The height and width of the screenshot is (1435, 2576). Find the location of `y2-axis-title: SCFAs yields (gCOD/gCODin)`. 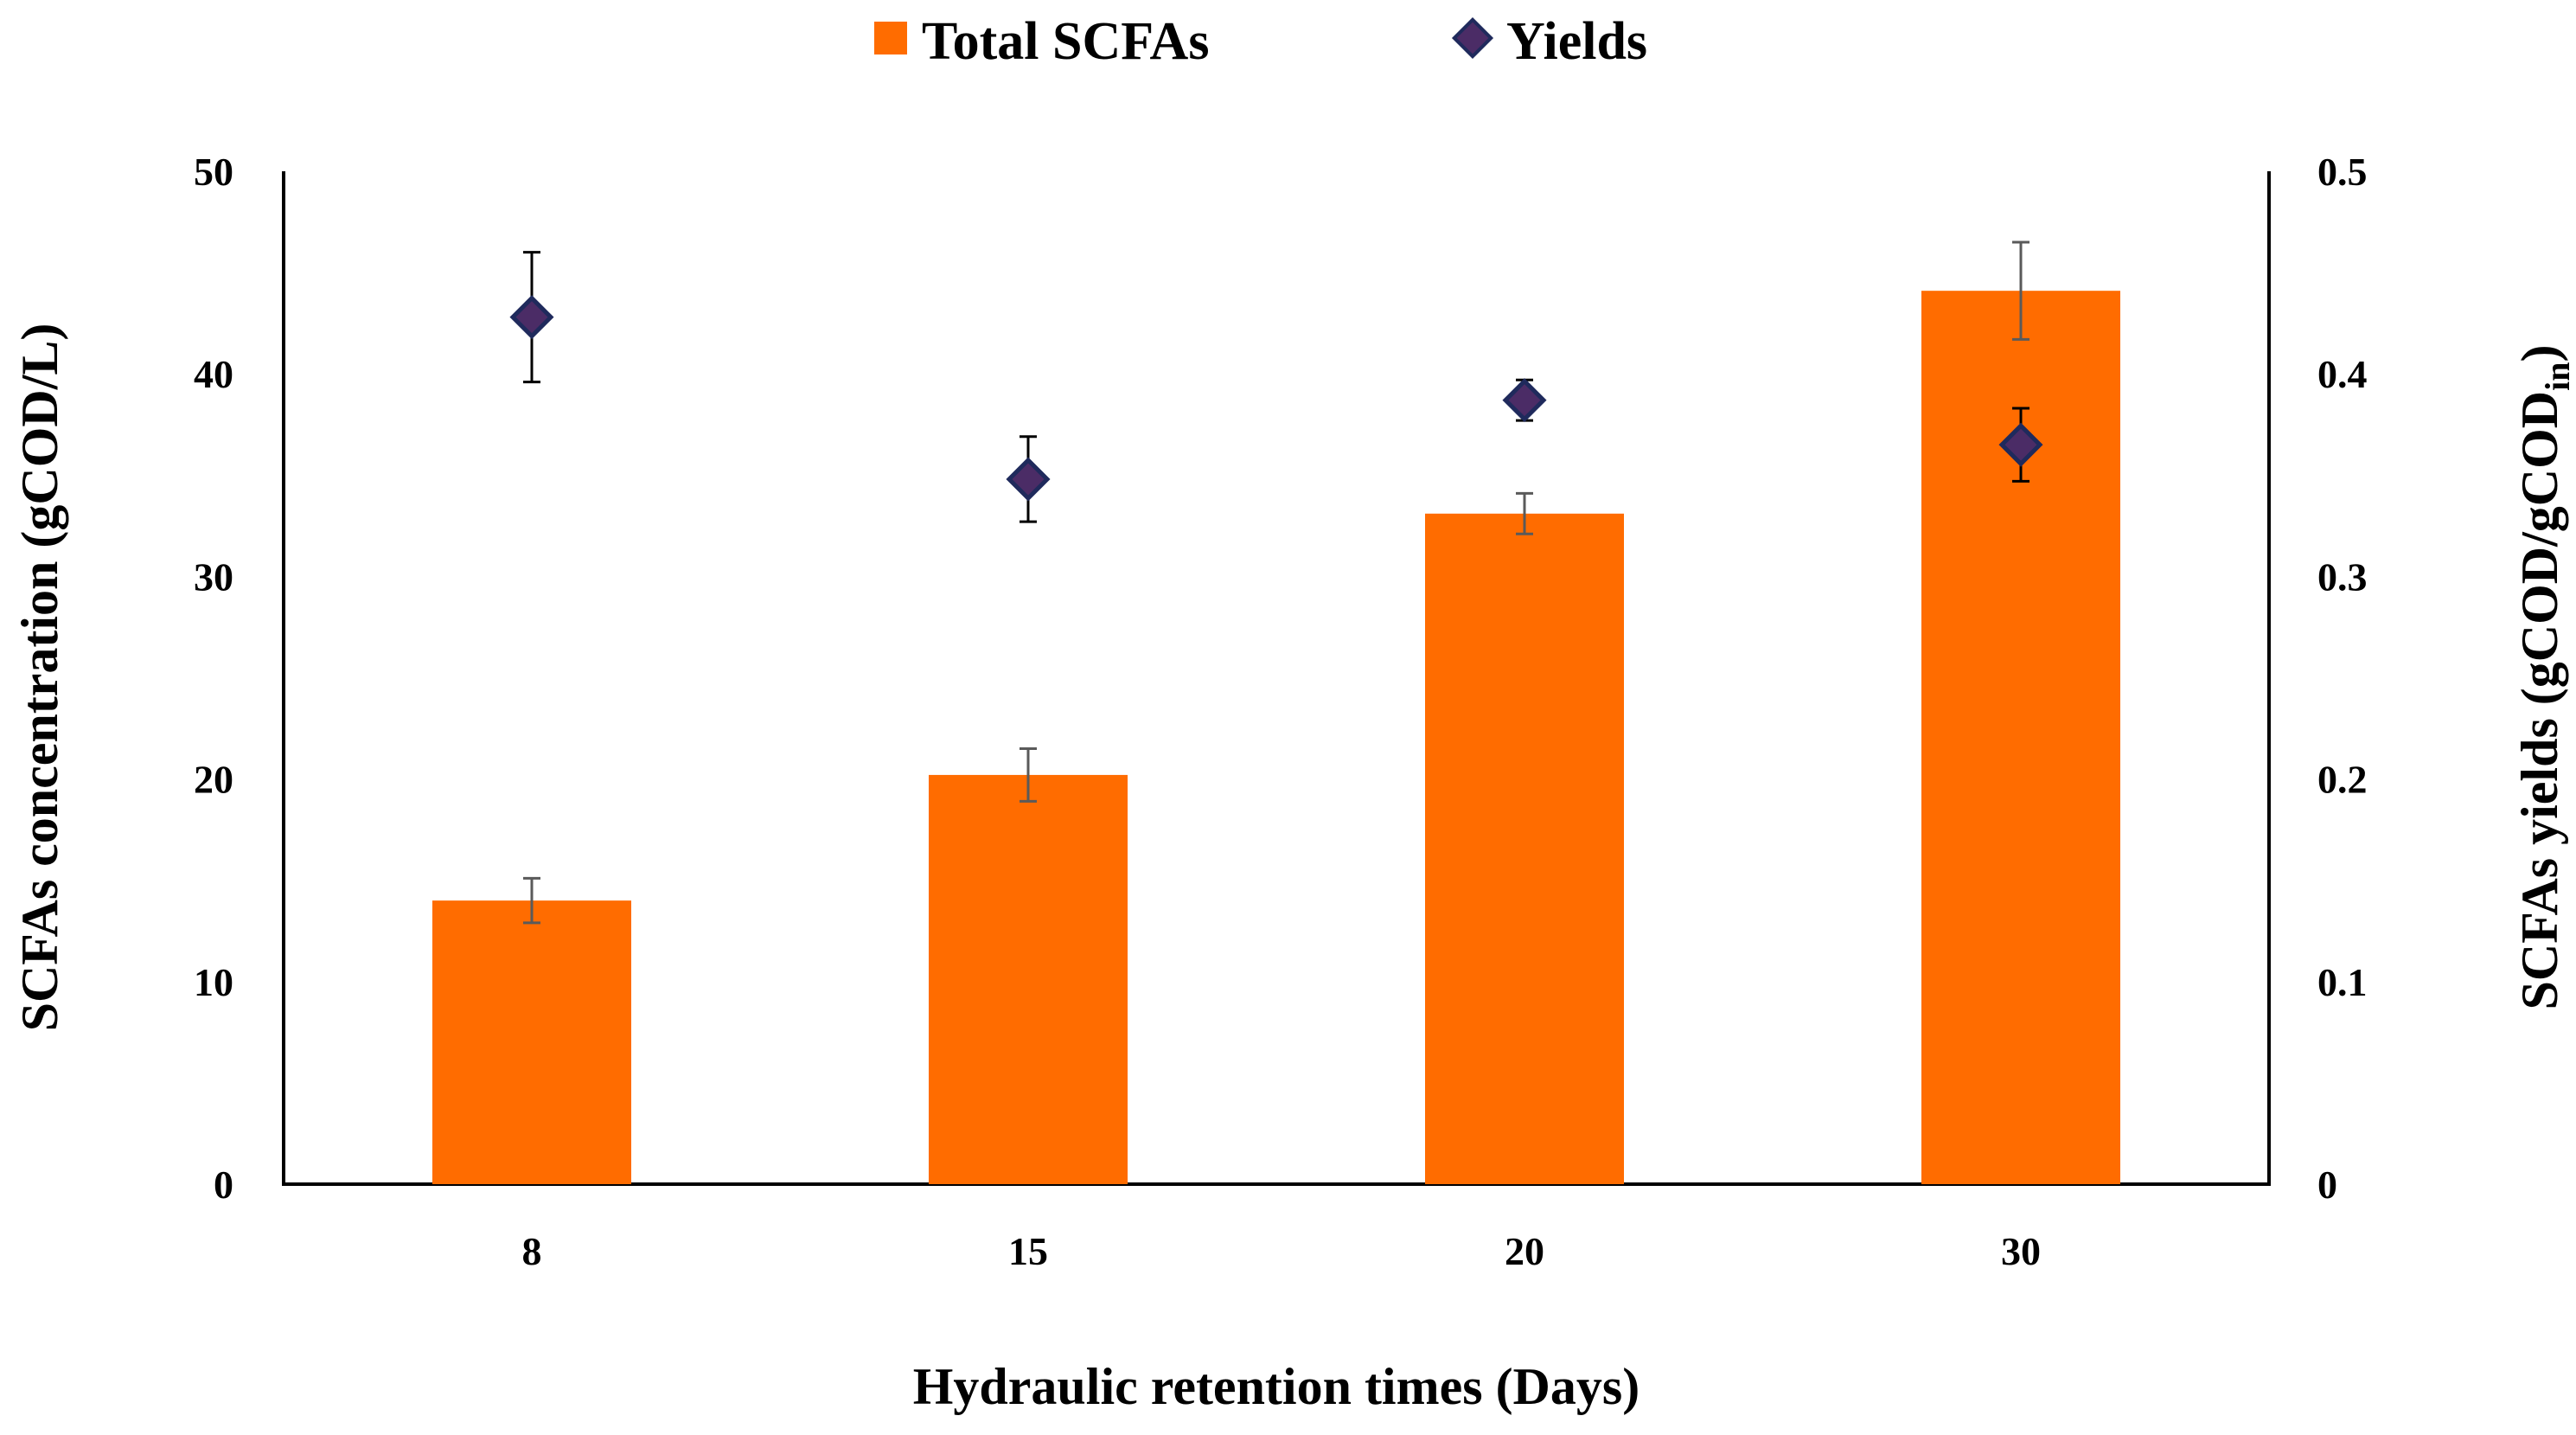

y2-axis-title: SCFAs yields (gCOD/gCODin) is located at coordinates (2544, 677).